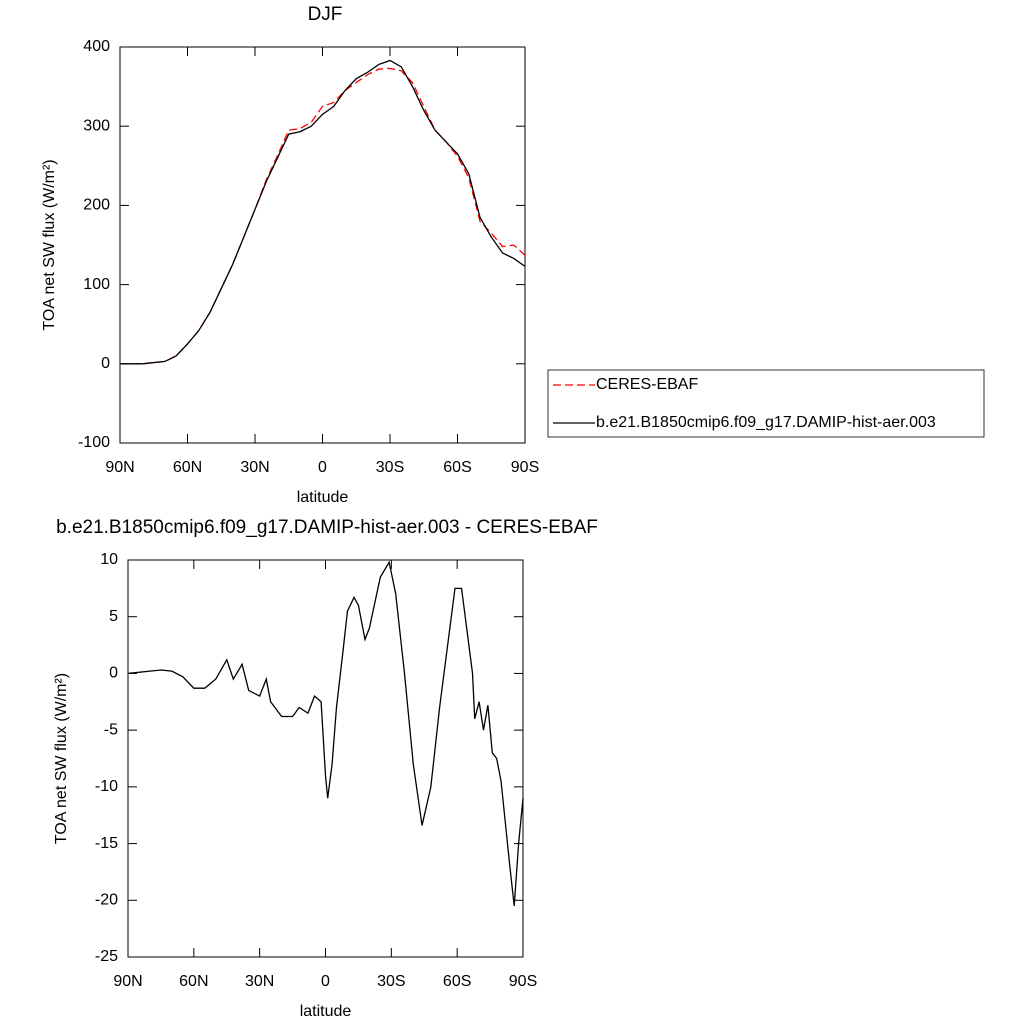 The height and width of the screenshot is (1024, 1024). Describe the element at coordinates (106, 956) in the screenshot. I see `y-tick-label: -25` at that location.